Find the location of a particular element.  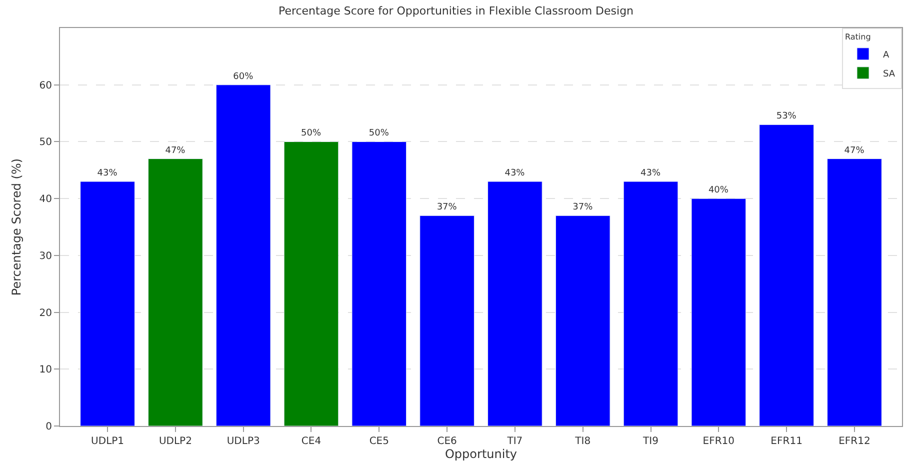

x-tick-label: TI7 is located at coordinates (514, 441).